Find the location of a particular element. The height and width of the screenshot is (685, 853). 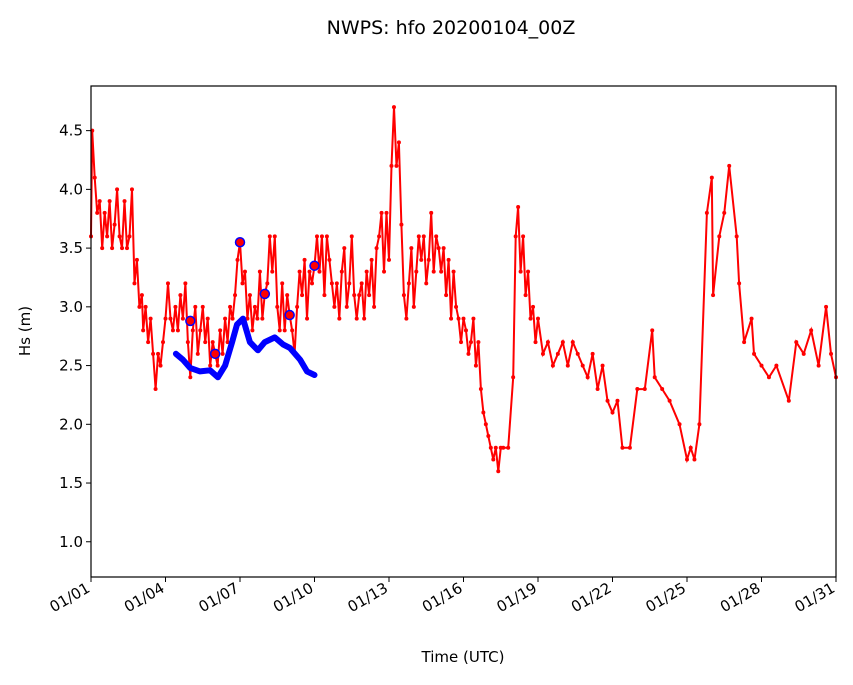

x-axis-label: Time (UTC) is located at coordinates (463, 657).